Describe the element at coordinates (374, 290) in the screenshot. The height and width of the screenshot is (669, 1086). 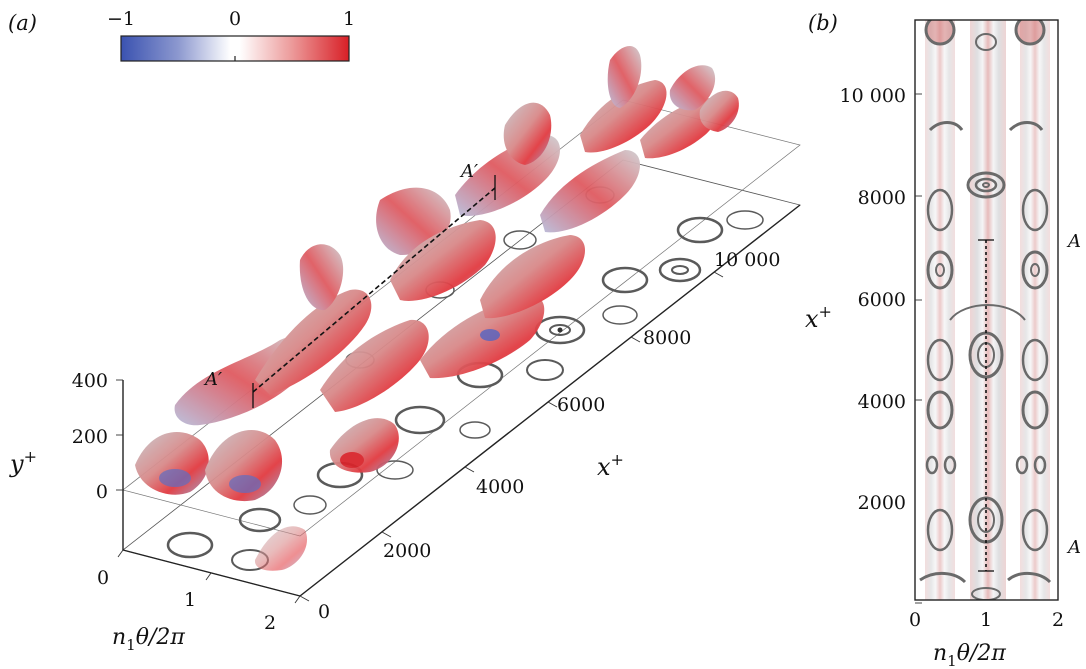
I see `section-line-a-prime` at that location.